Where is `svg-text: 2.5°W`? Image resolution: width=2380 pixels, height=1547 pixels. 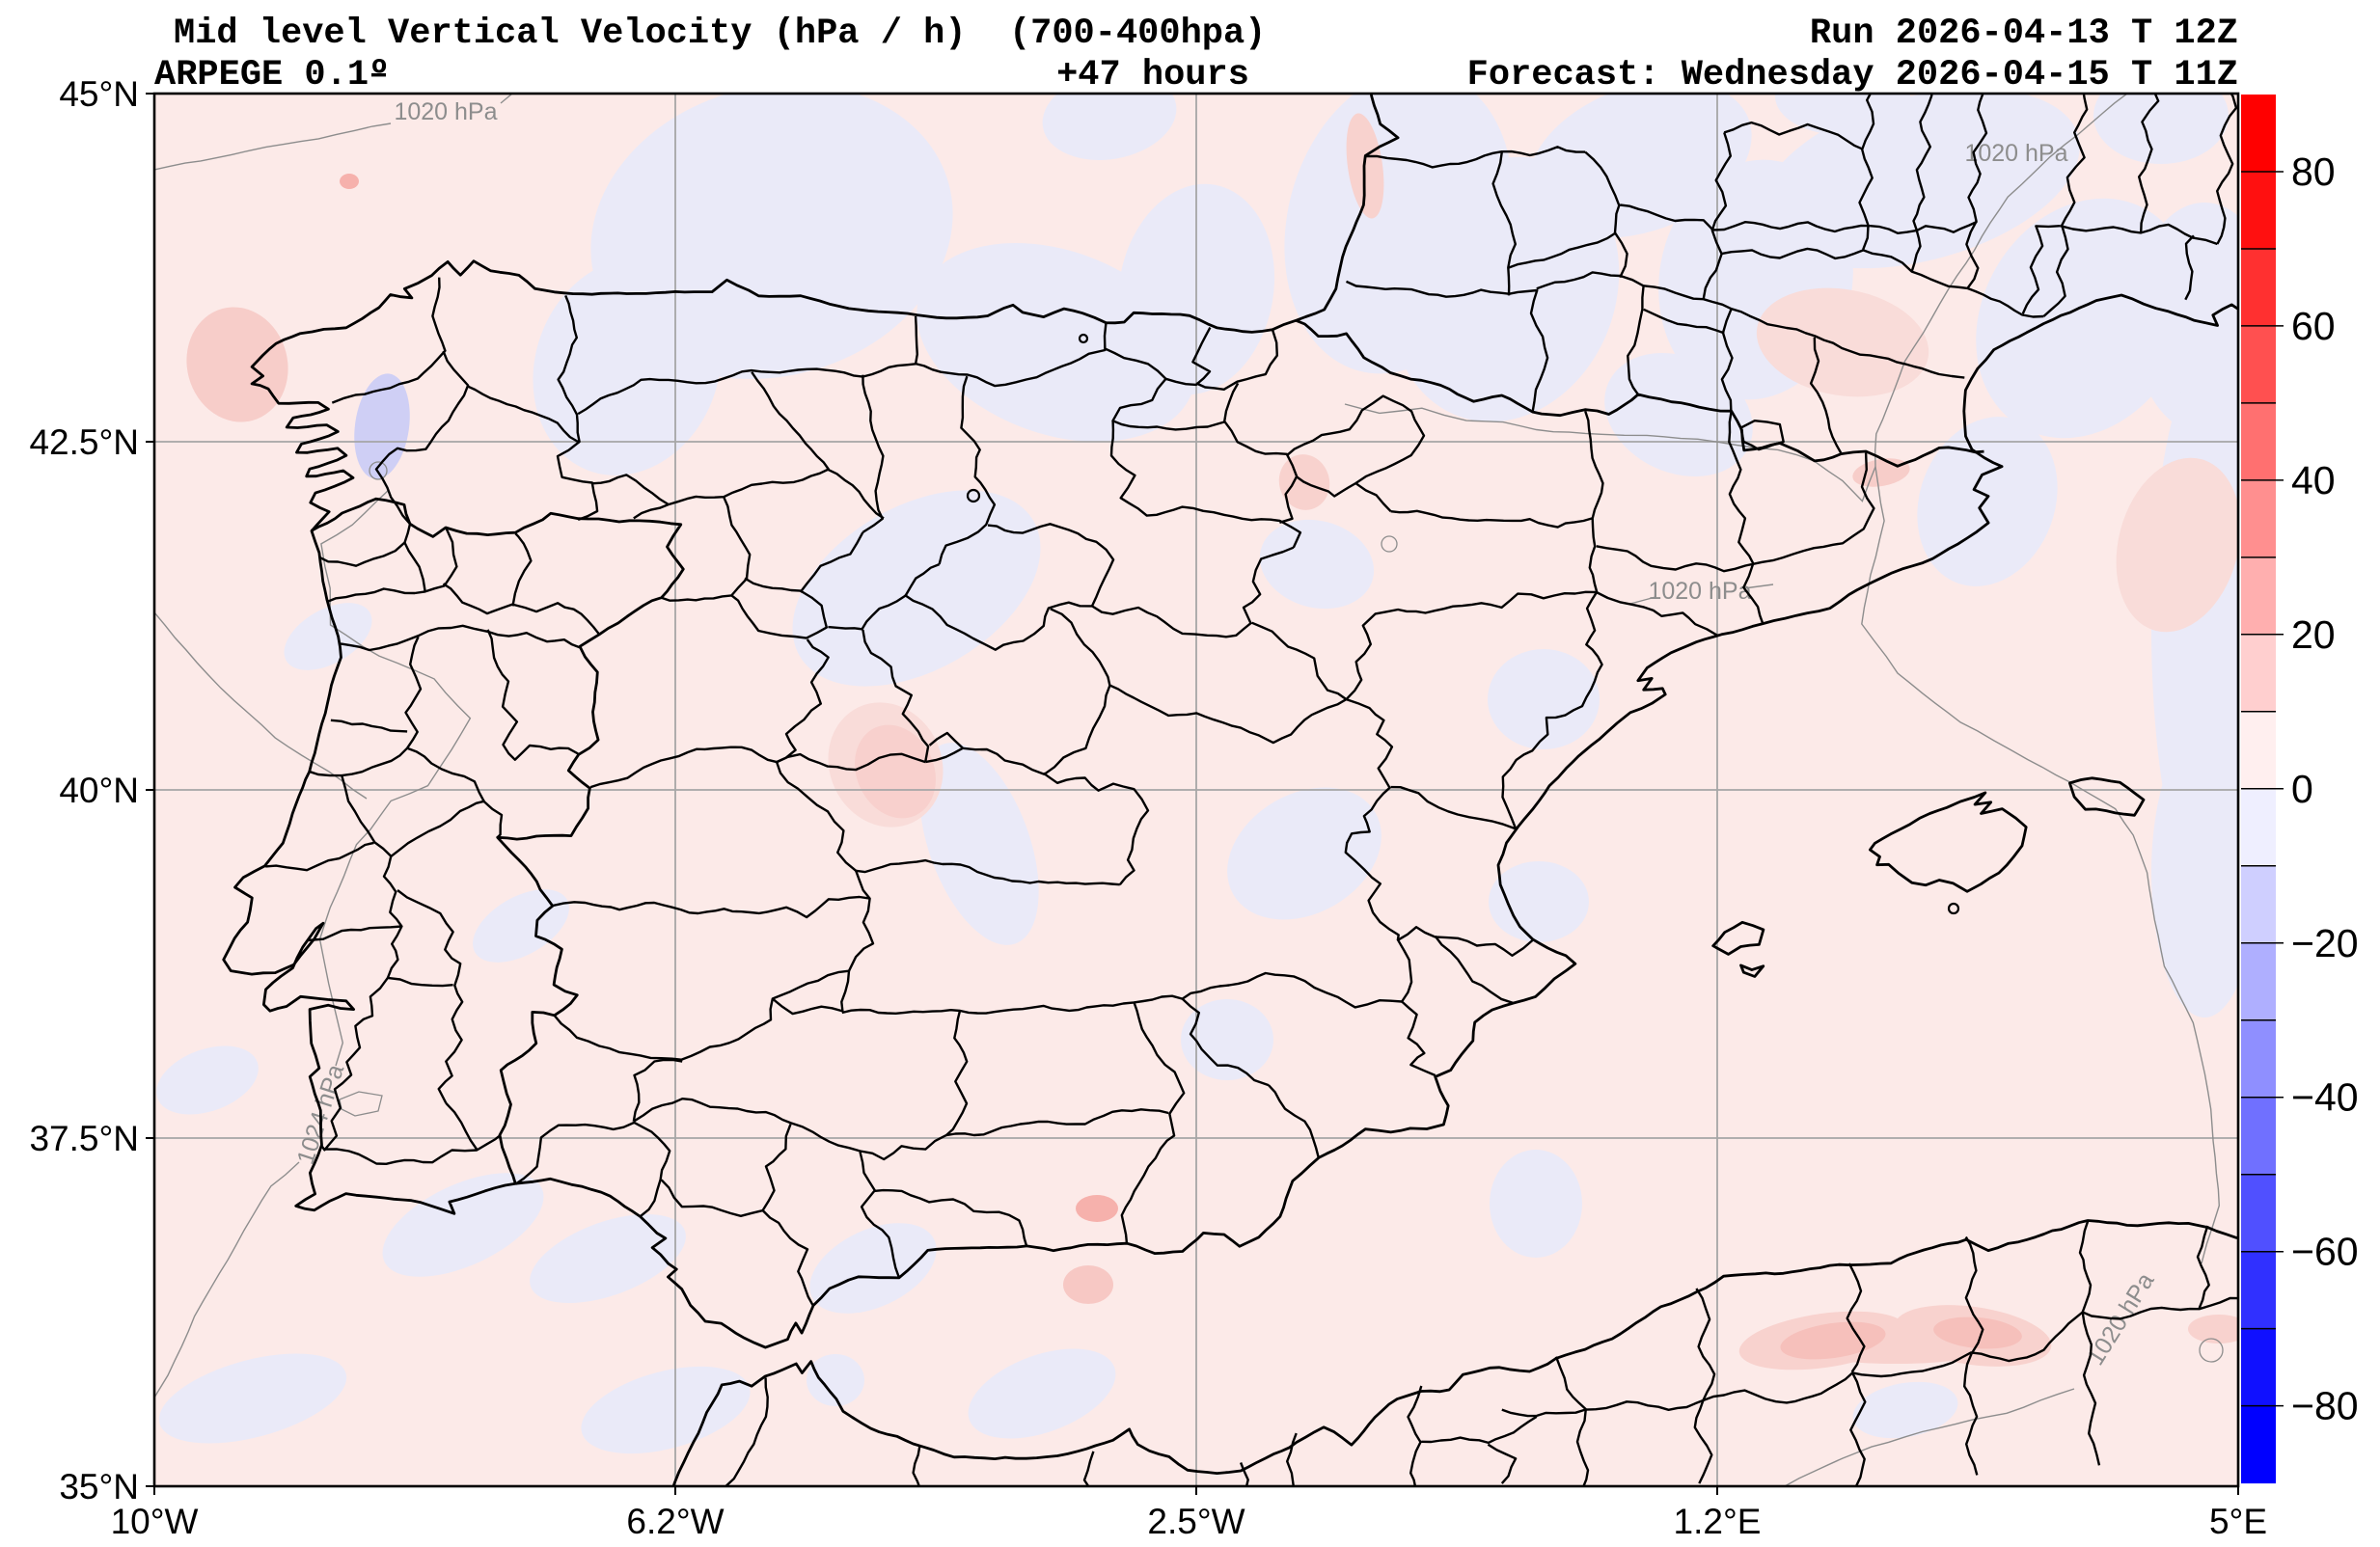 svg-text: 2.5°W is located at coordinates (1196, 1521).